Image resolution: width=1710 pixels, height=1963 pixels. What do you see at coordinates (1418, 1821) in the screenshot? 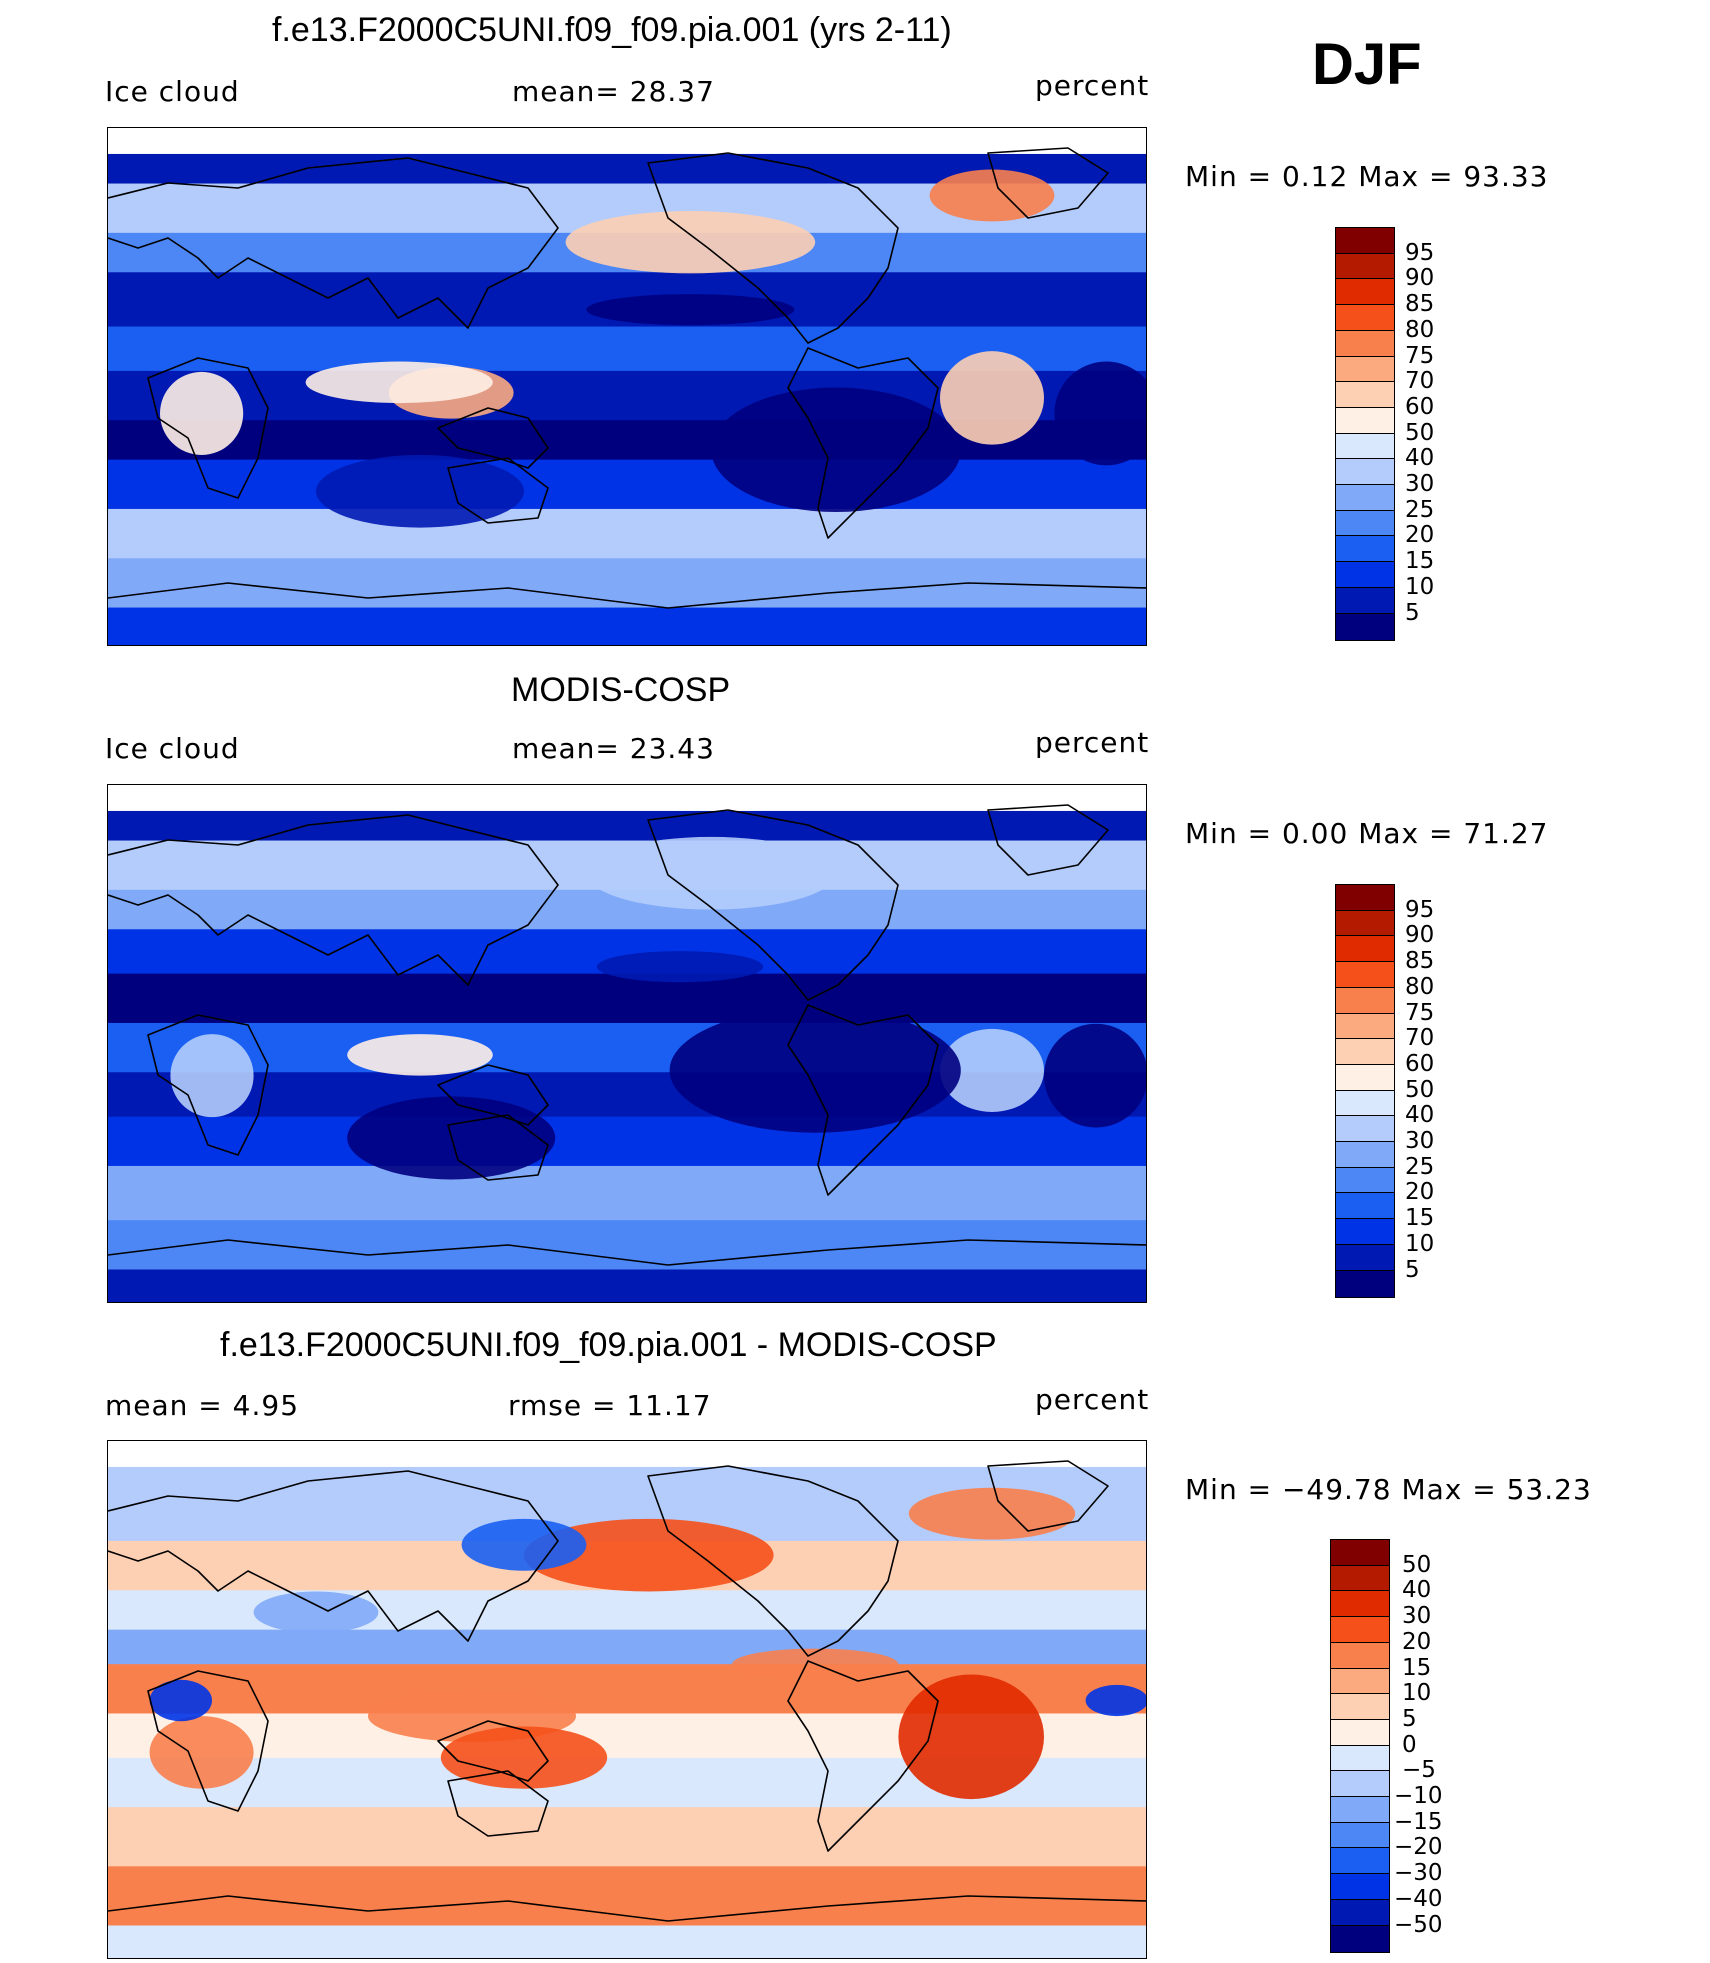
I see `colorbar-label: −15` at bounding box center [1418, 1821].